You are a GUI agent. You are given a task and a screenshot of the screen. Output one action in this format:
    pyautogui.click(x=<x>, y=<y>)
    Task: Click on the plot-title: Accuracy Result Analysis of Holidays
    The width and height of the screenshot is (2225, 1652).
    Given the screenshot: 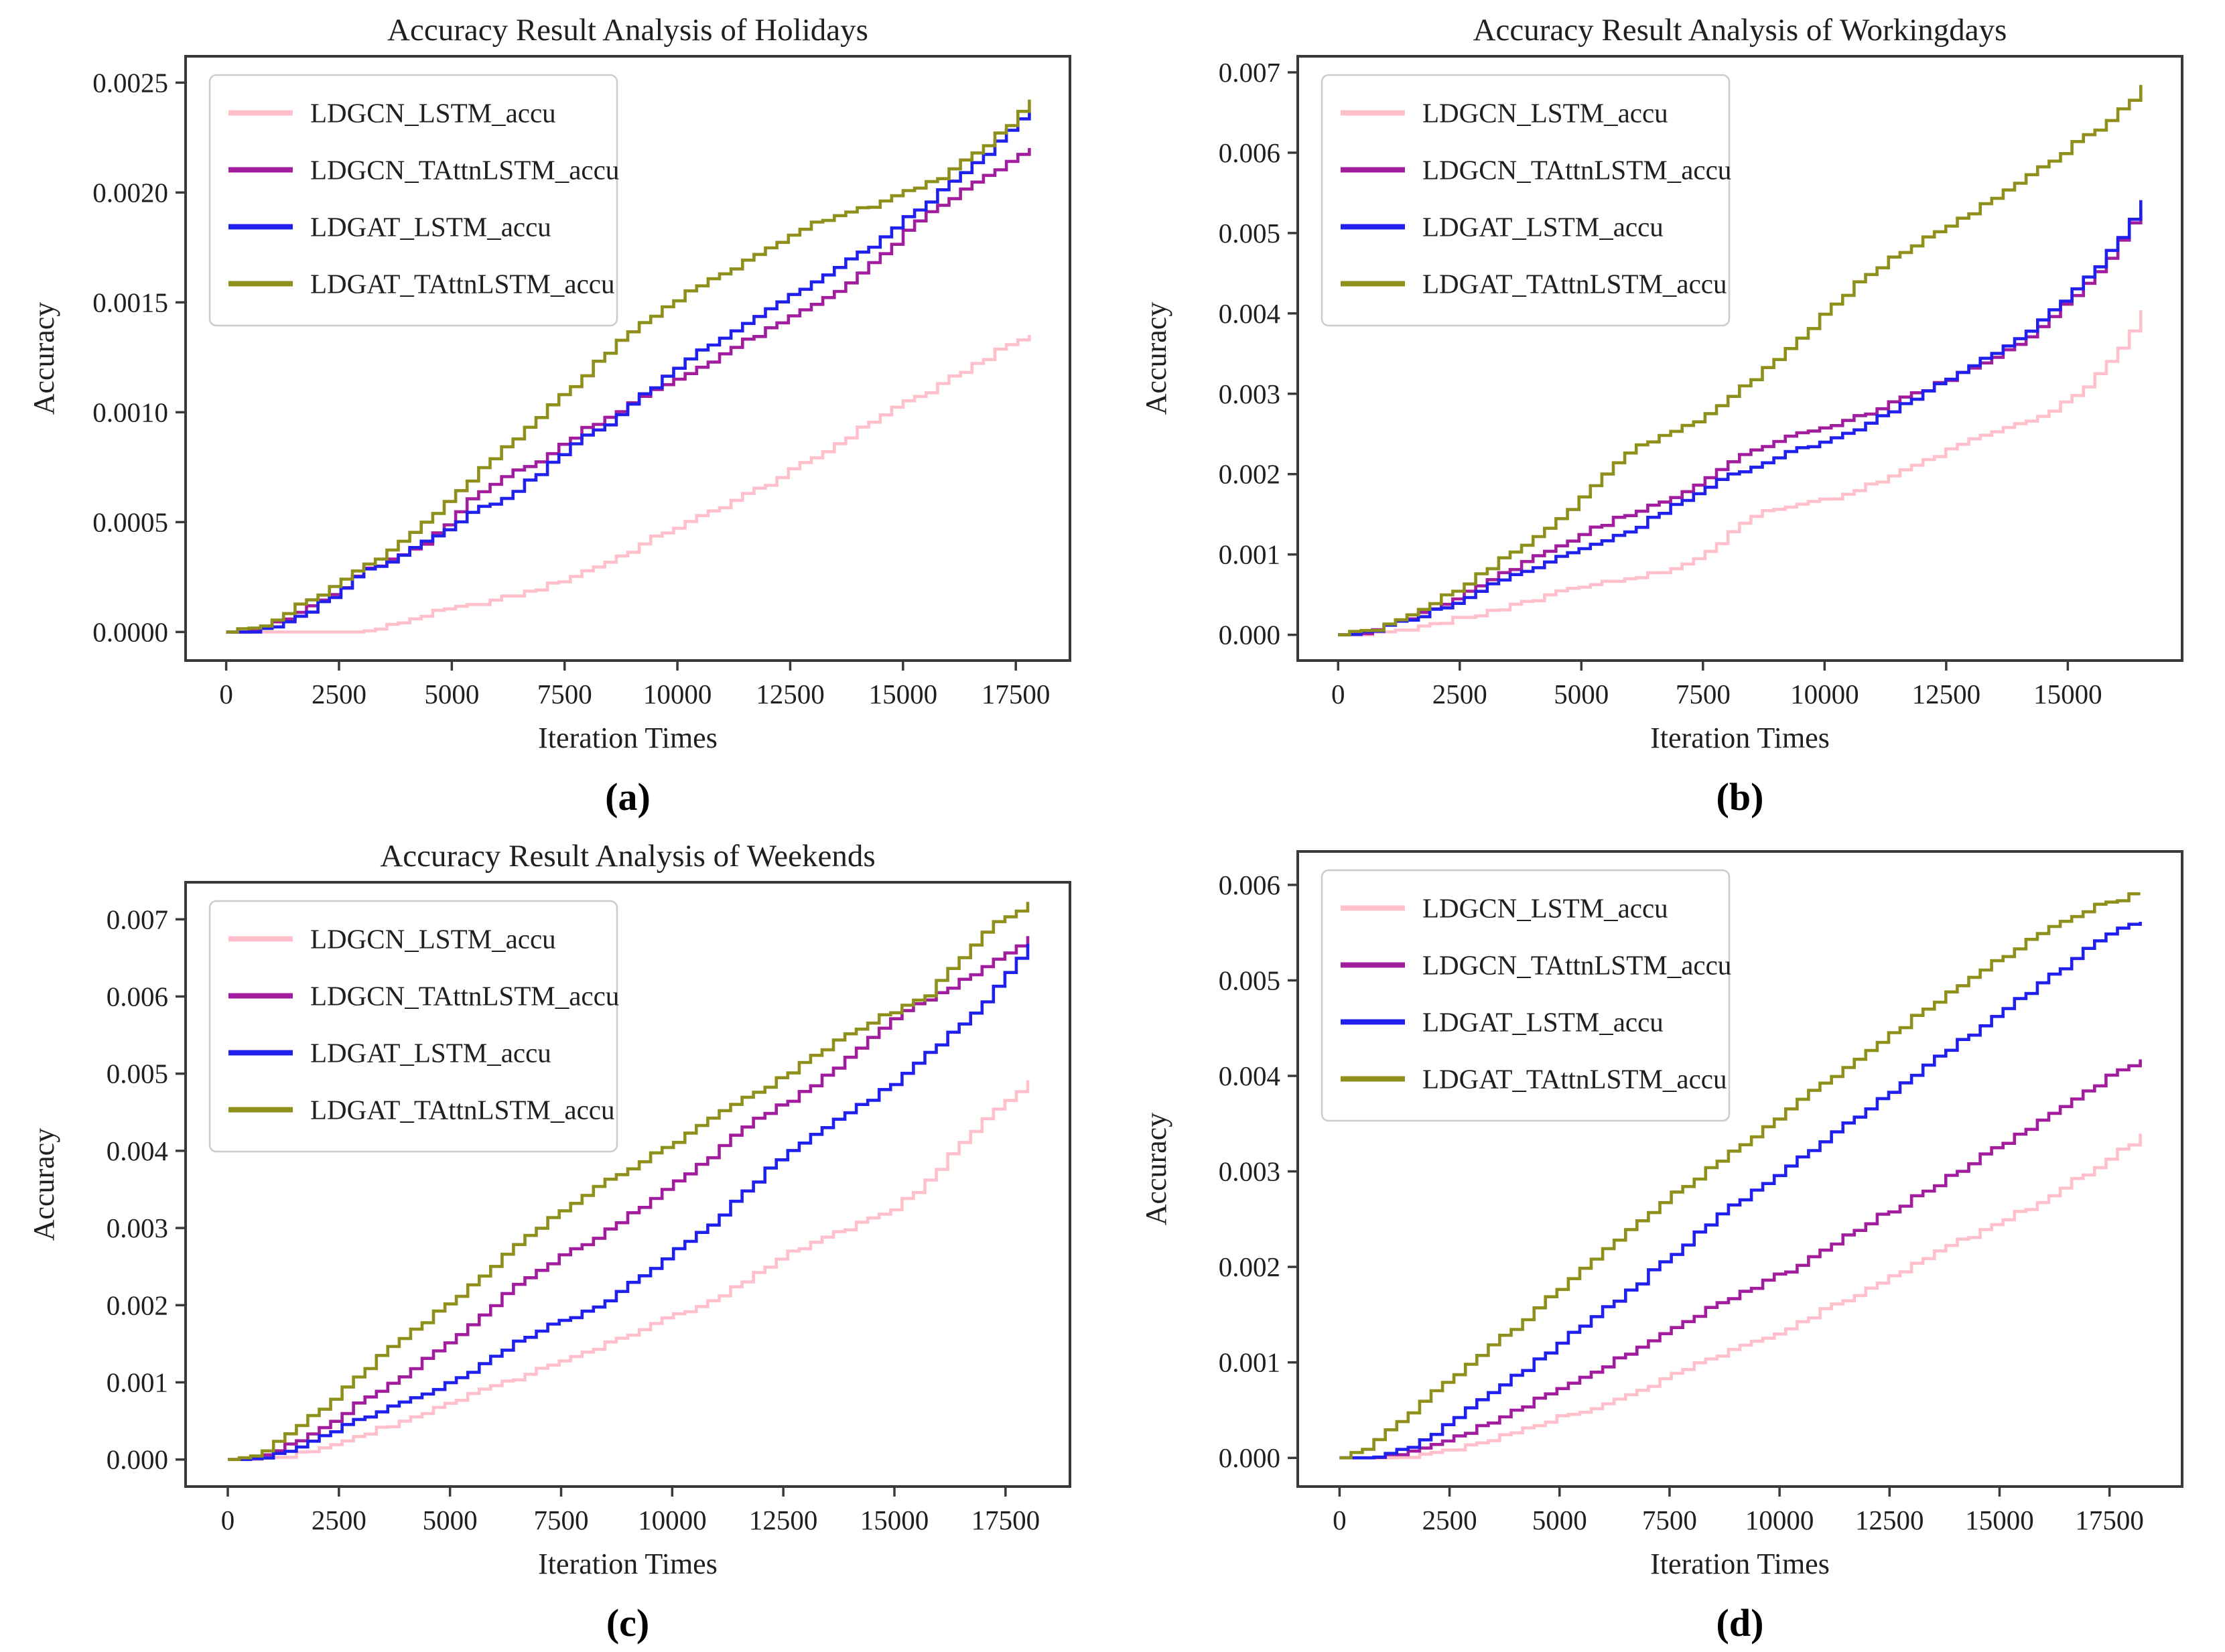 What is the action you would take?
    pyautogui.click(x=628, y=30)
    